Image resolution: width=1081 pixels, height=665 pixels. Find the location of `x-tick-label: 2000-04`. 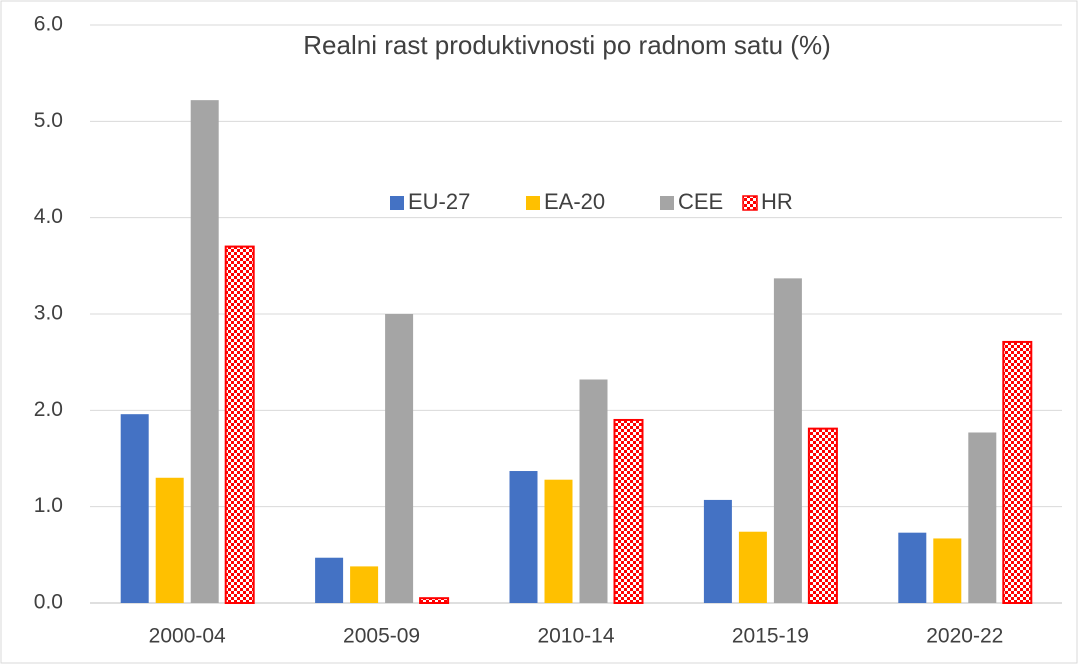

x-tick-label: 2000-04 is located at coordinates (187, 636).